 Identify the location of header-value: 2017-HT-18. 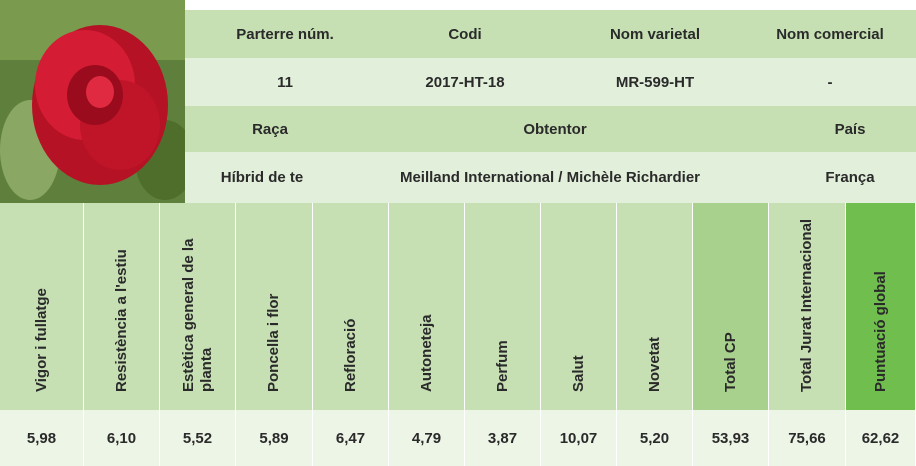
(465, 82).